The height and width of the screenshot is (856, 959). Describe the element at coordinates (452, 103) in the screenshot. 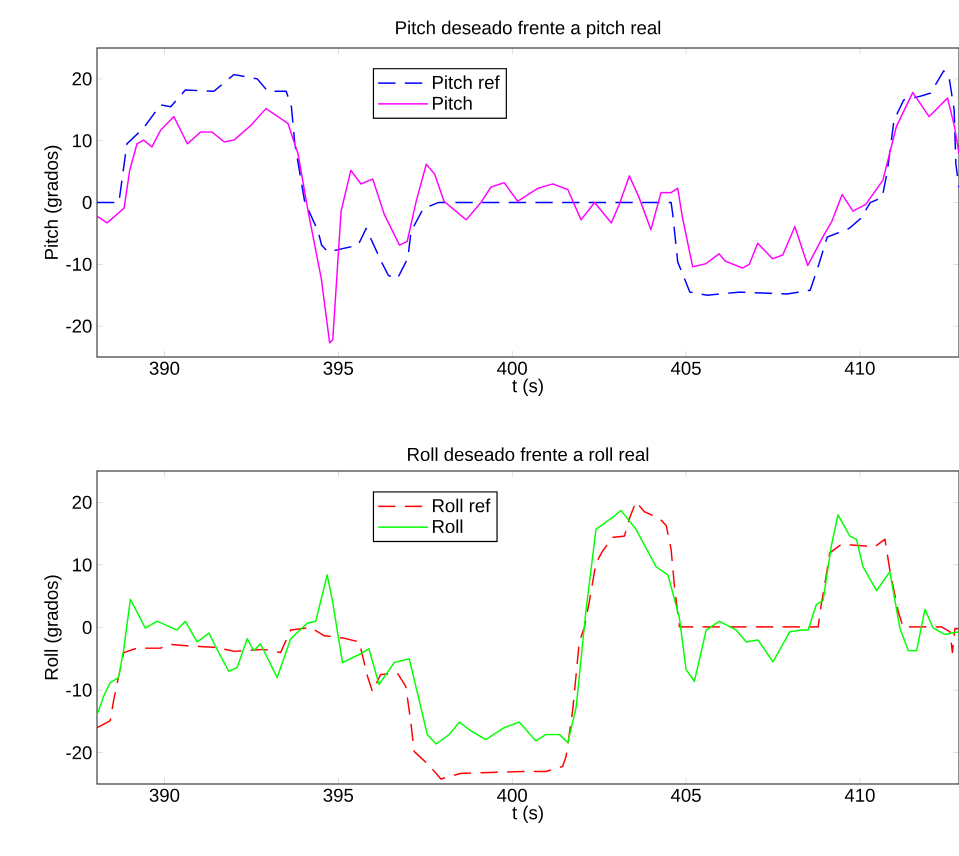

I see `legend-label: Pitch` at that location.